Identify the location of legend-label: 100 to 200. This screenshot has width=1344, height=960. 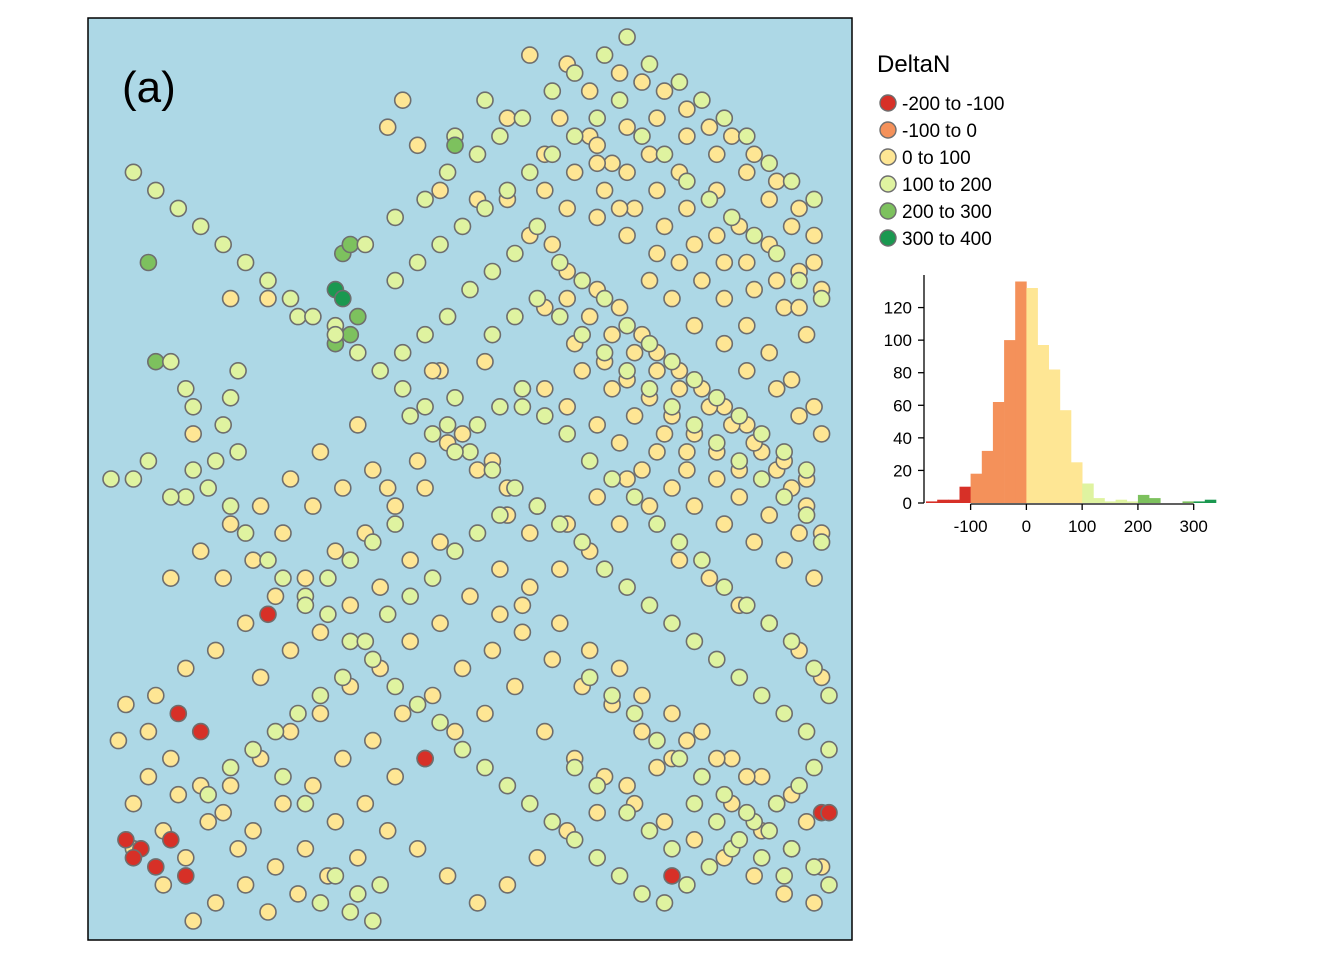
(947, 185).